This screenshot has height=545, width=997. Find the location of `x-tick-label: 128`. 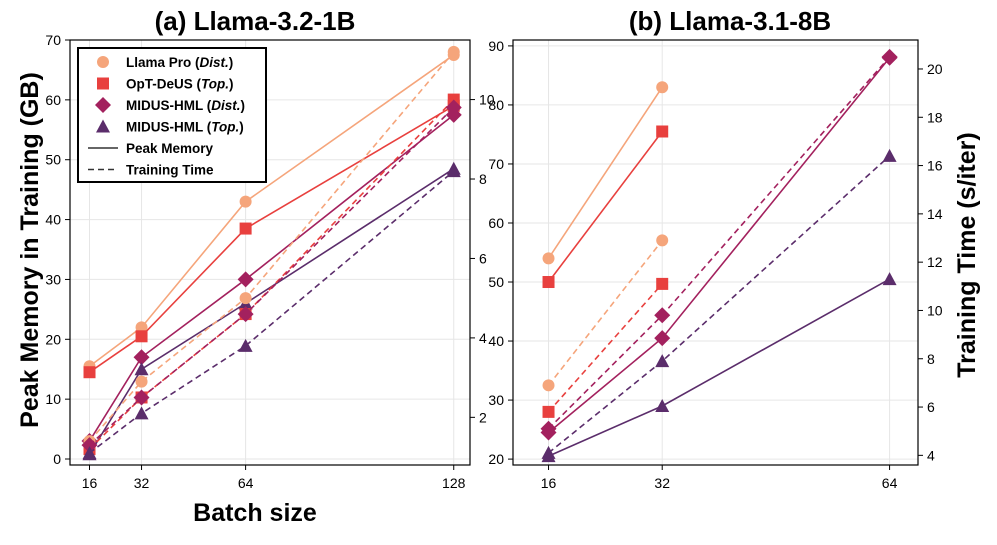

x-tick-label: 128 is located at coordinates (454, 483).